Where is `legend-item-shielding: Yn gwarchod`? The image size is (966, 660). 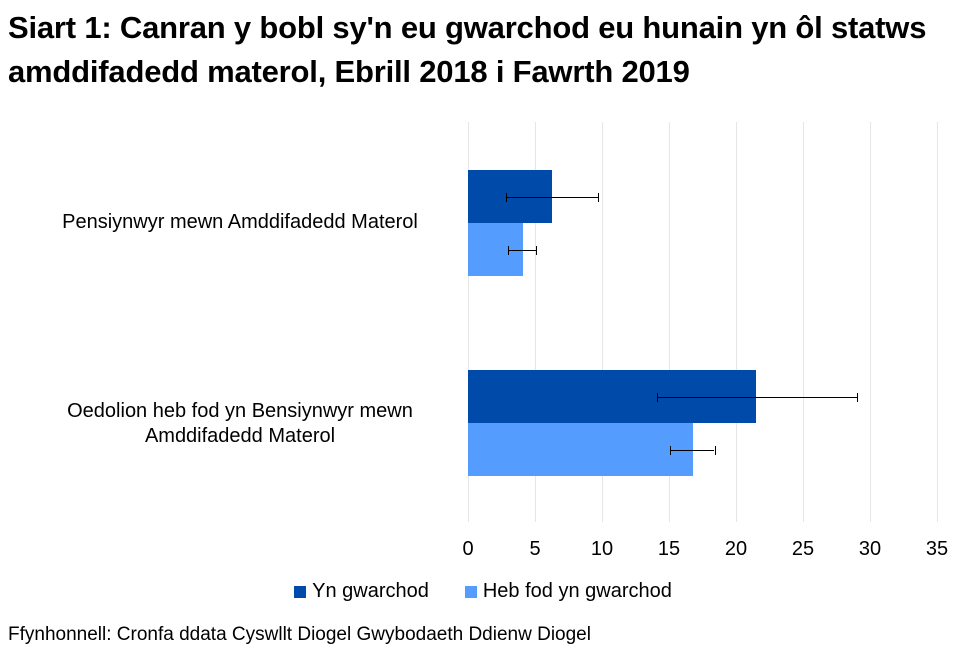
legend-item-shielding: Yn gwarchod is located at coordinates (361, 591).